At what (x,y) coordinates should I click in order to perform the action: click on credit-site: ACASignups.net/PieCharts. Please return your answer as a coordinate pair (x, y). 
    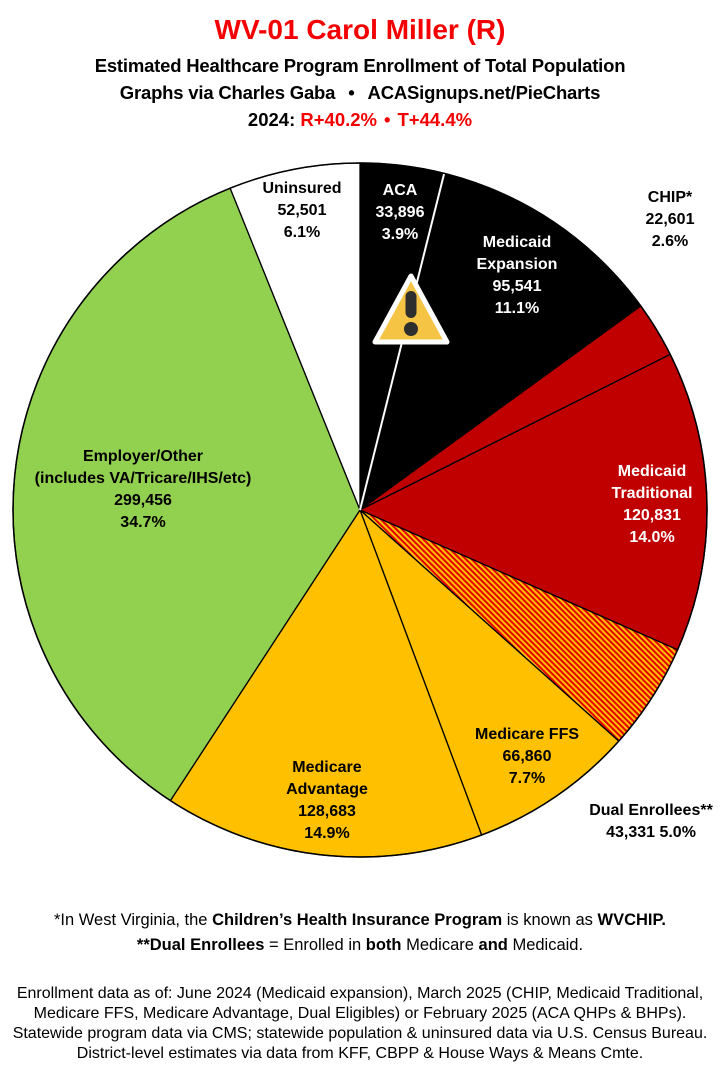
    Looking at the image, I should click on (484, 92).